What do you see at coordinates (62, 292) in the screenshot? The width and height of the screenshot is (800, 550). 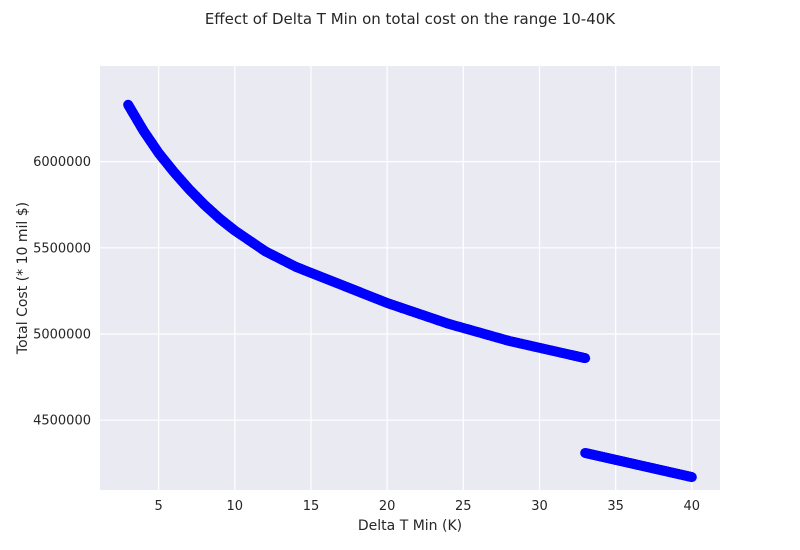 I see `y-tick-labels: 4500000 5000000 5500000 6000000` at bounding box center [62, 292].